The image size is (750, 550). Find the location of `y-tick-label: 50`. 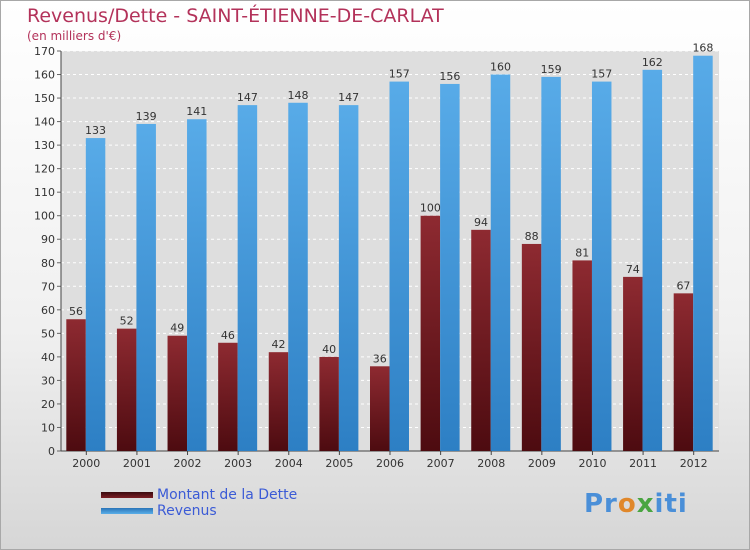

y-tick-label: 50 is located at coordinates (48, 333).